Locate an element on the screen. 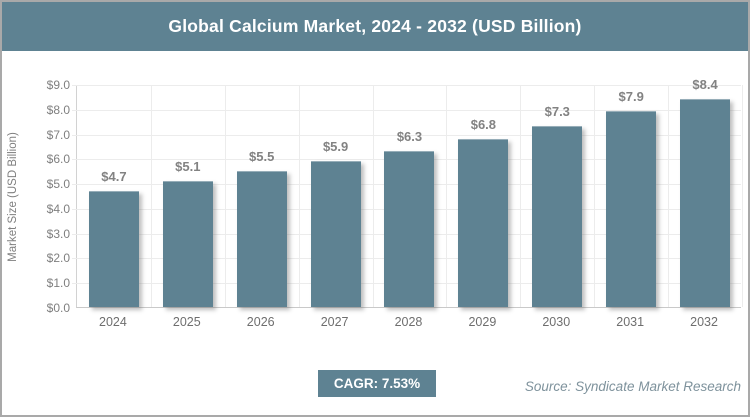 The height and width of the screenshot is (417, 750). y-tick-label: $9.0 is located at coordinates (58, 85).